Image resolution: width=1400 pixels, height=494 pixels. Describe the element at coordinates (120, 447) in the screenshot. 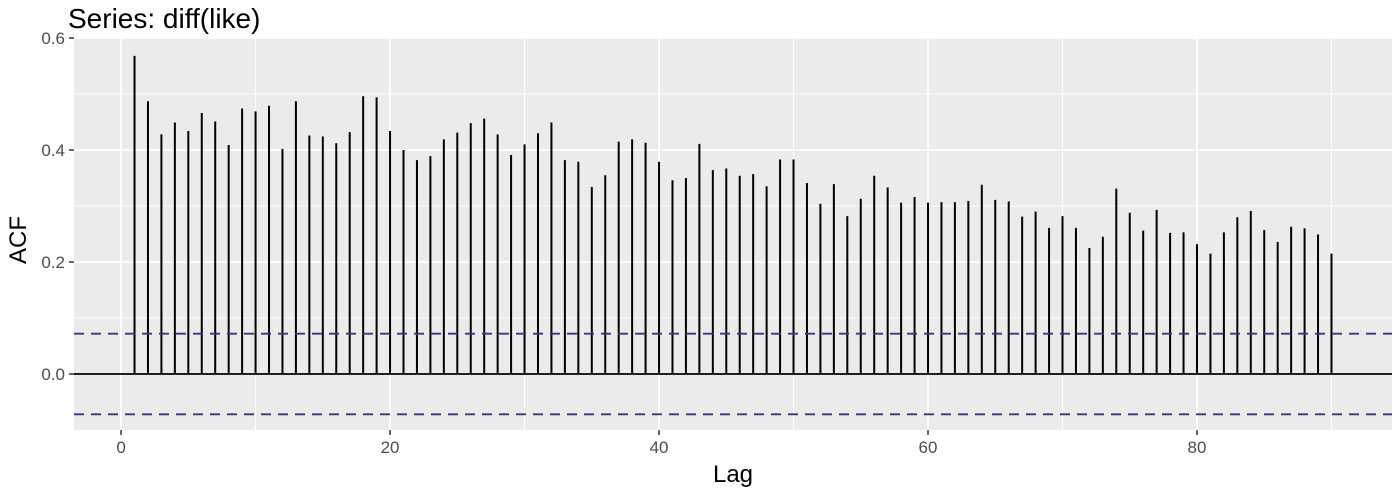

I see `x-tick-label: 0` at that location.